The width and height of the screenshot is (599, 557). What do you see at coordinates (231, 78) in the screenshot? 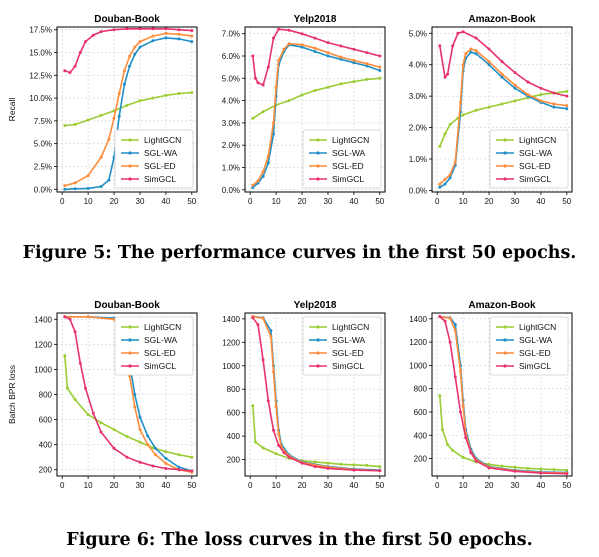
I see `y-tick-label: 5.0%` at bounding box center [231, 78].